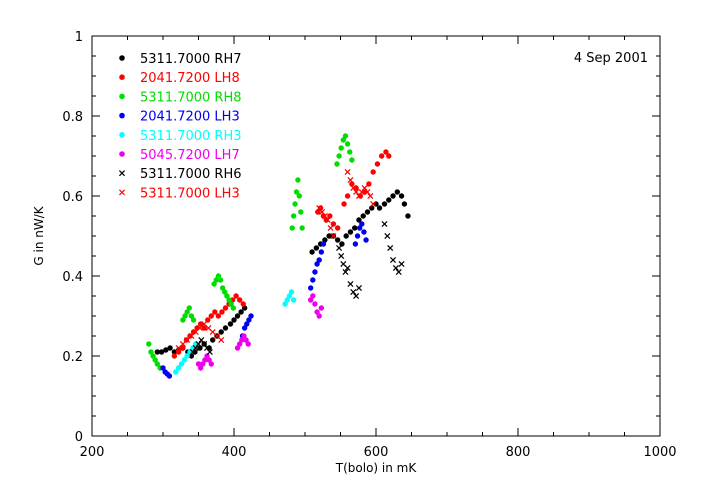 The width and height of the screenshot is (710, 497). What do you see at coordinates (518, 452) in the screenshot?
I see `x-tick-label: 800` at bounding box center [518, 452].